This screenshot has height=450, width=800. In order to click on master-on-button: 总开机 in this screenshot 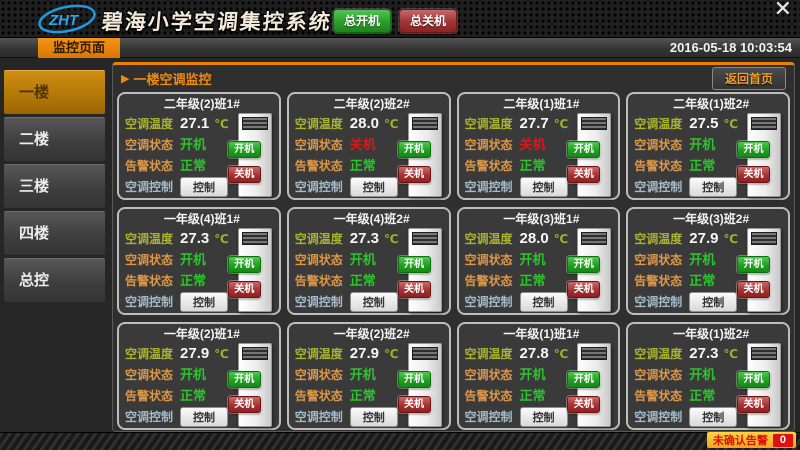, I will do `click(362, 21)`.